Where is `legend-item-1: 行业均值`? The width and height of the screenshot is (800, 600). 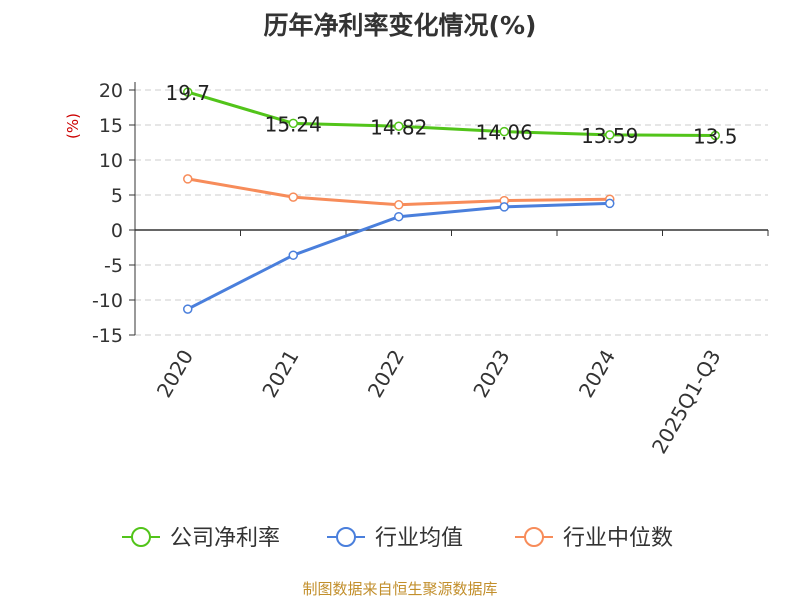
legend-item-1: 行业均值 is located at coordinates (395, 538).